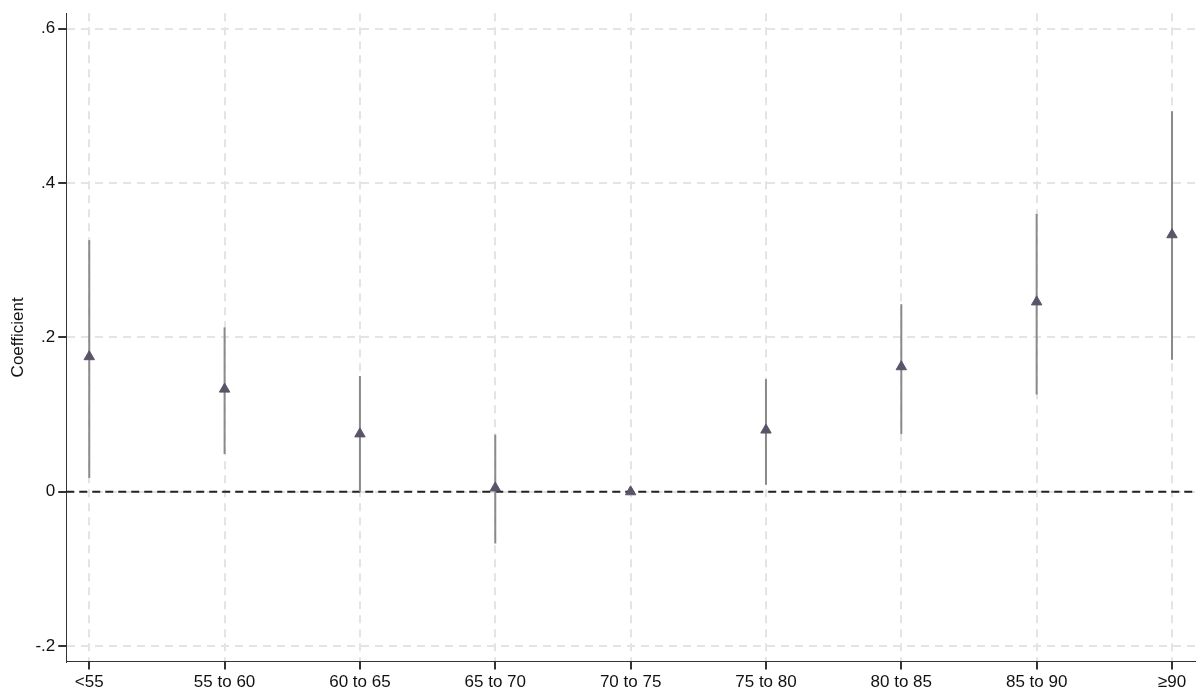 Image resolution: width=1203 pixels, height=698 pixels. What do you see at coordinates (630, 682) in the screenshot?
I see `x-tick-label: 70 to 75` at bounding box center [630, 682].